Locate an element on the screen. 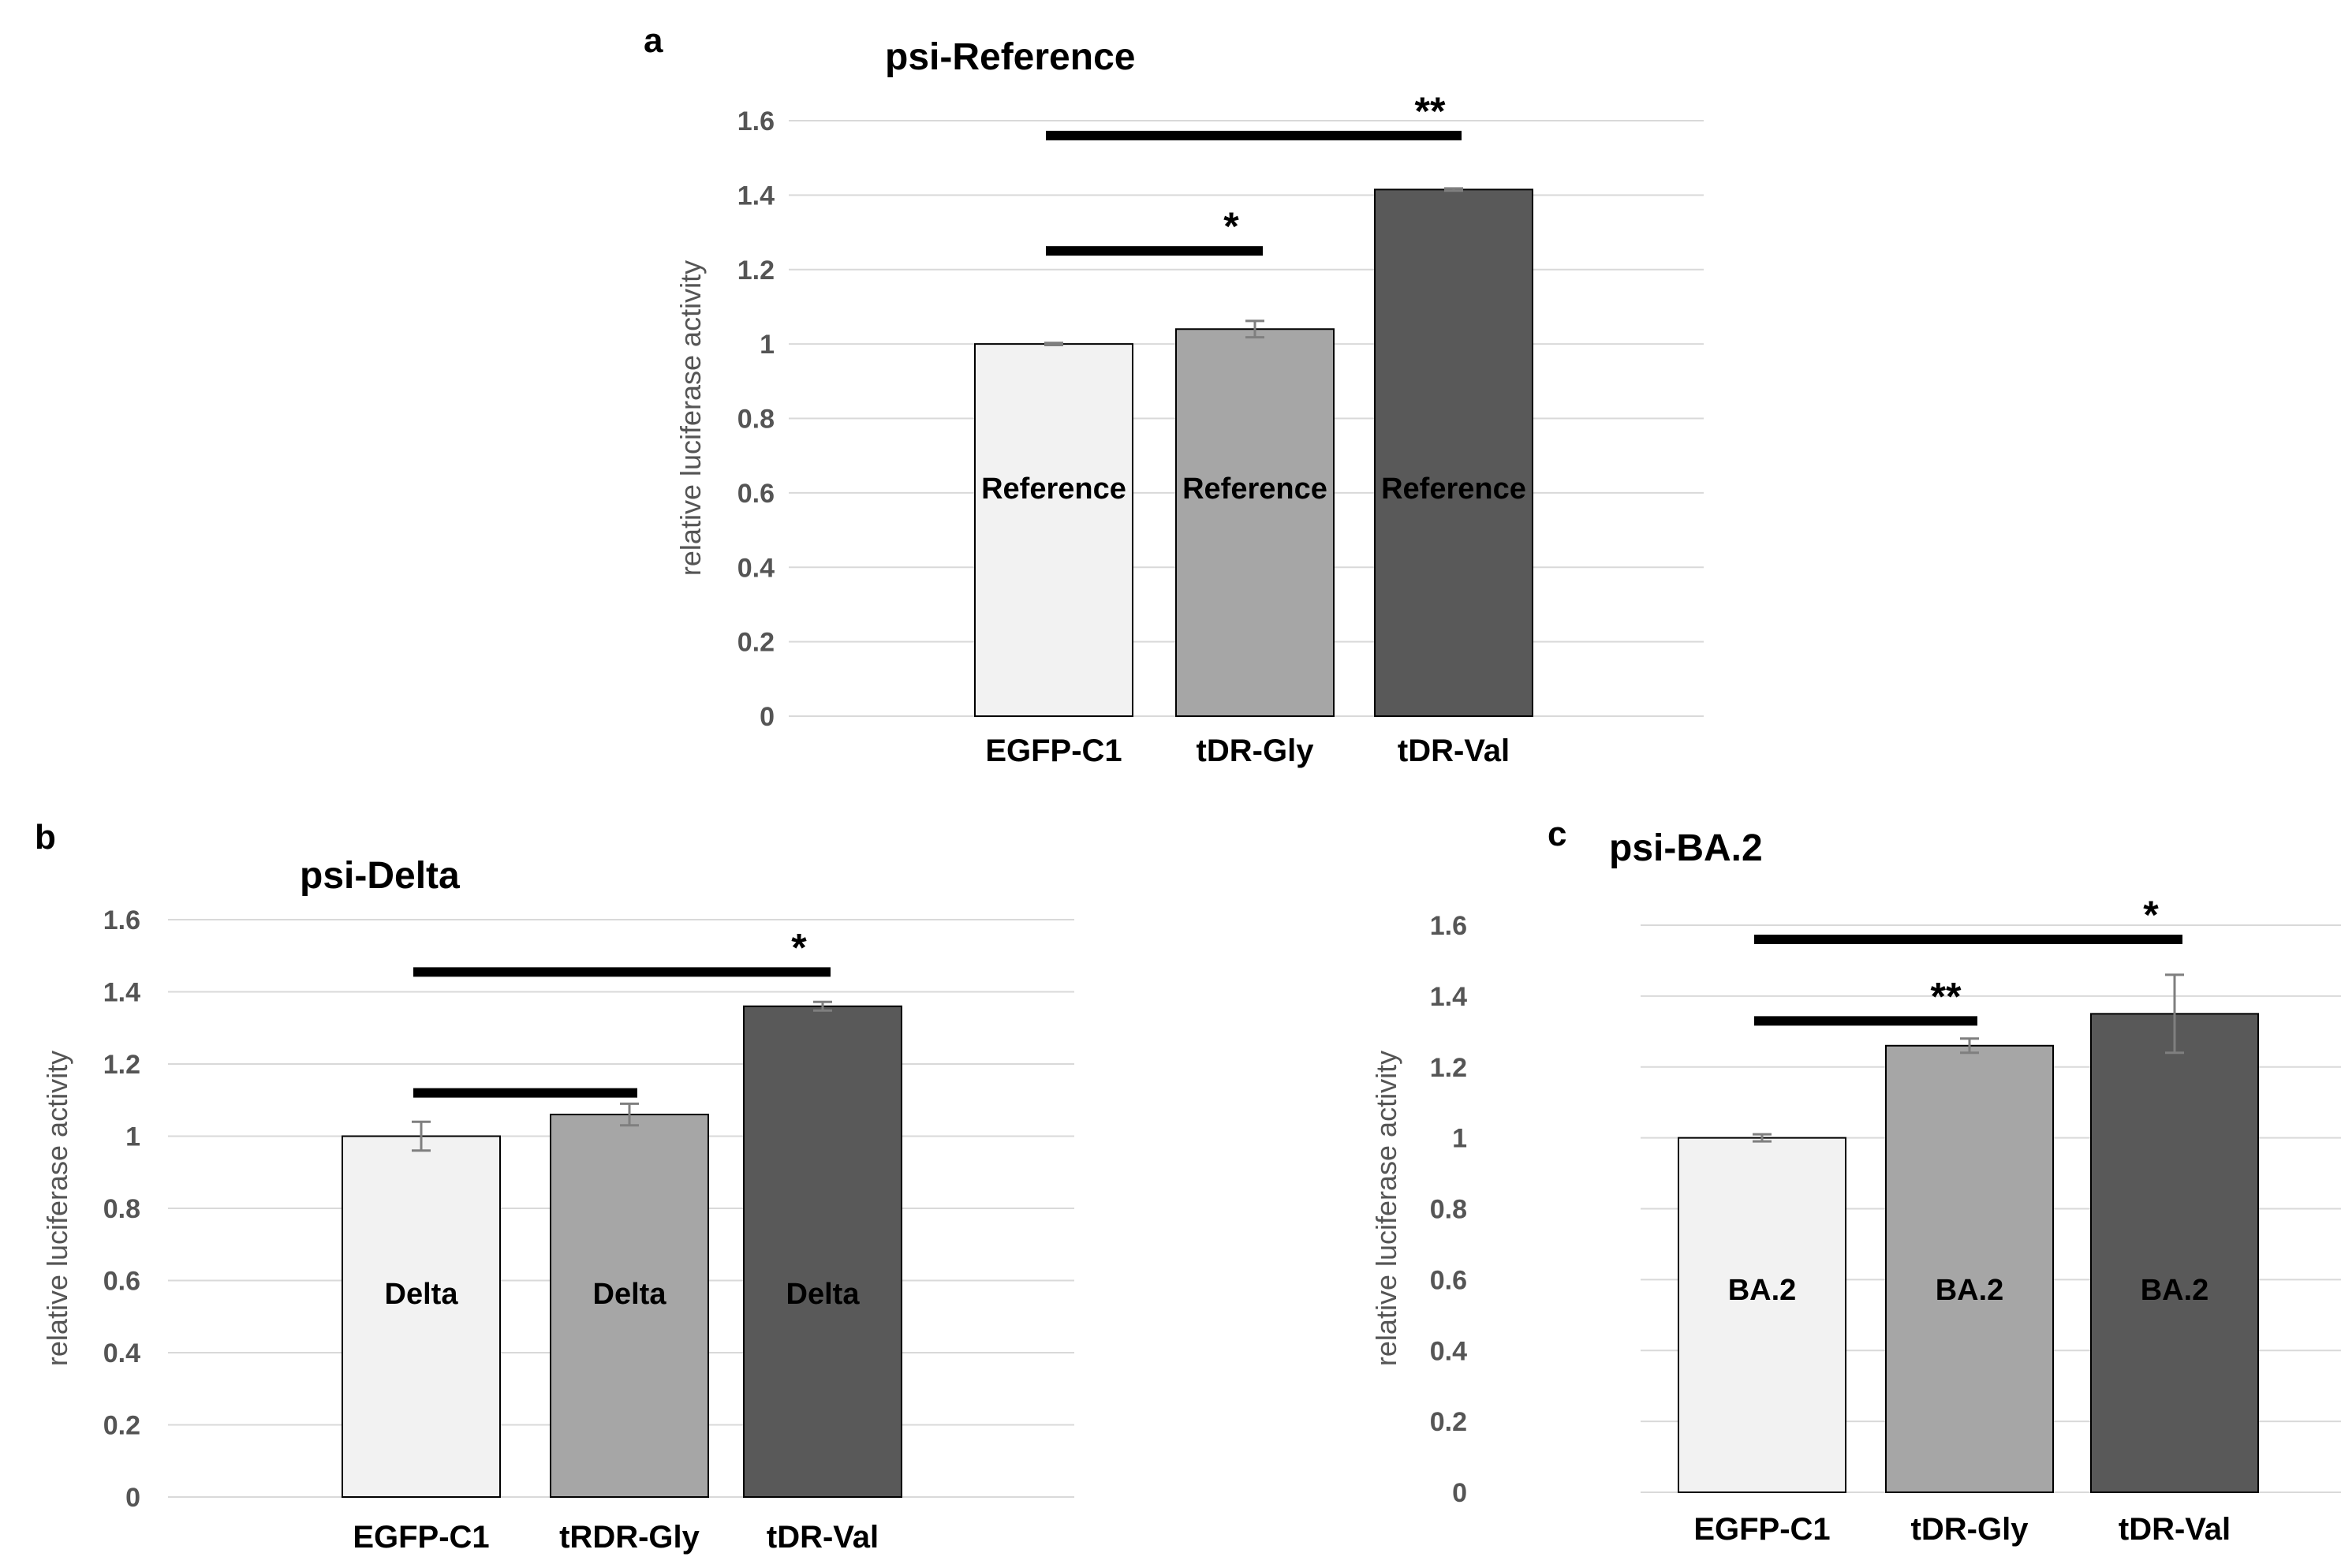  panel-letter: a is located at coordinates (654, 40).